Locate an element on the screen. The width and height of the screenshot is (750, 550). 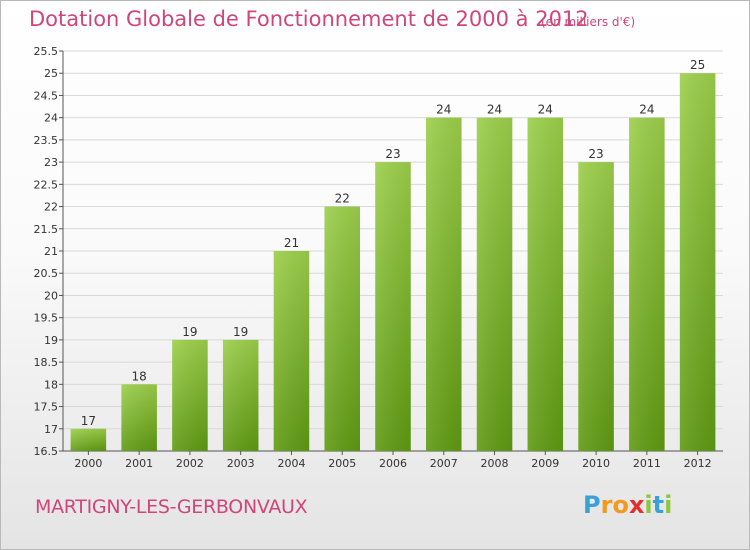
y-tick-label: 18 is located at coordinates (51, 384).